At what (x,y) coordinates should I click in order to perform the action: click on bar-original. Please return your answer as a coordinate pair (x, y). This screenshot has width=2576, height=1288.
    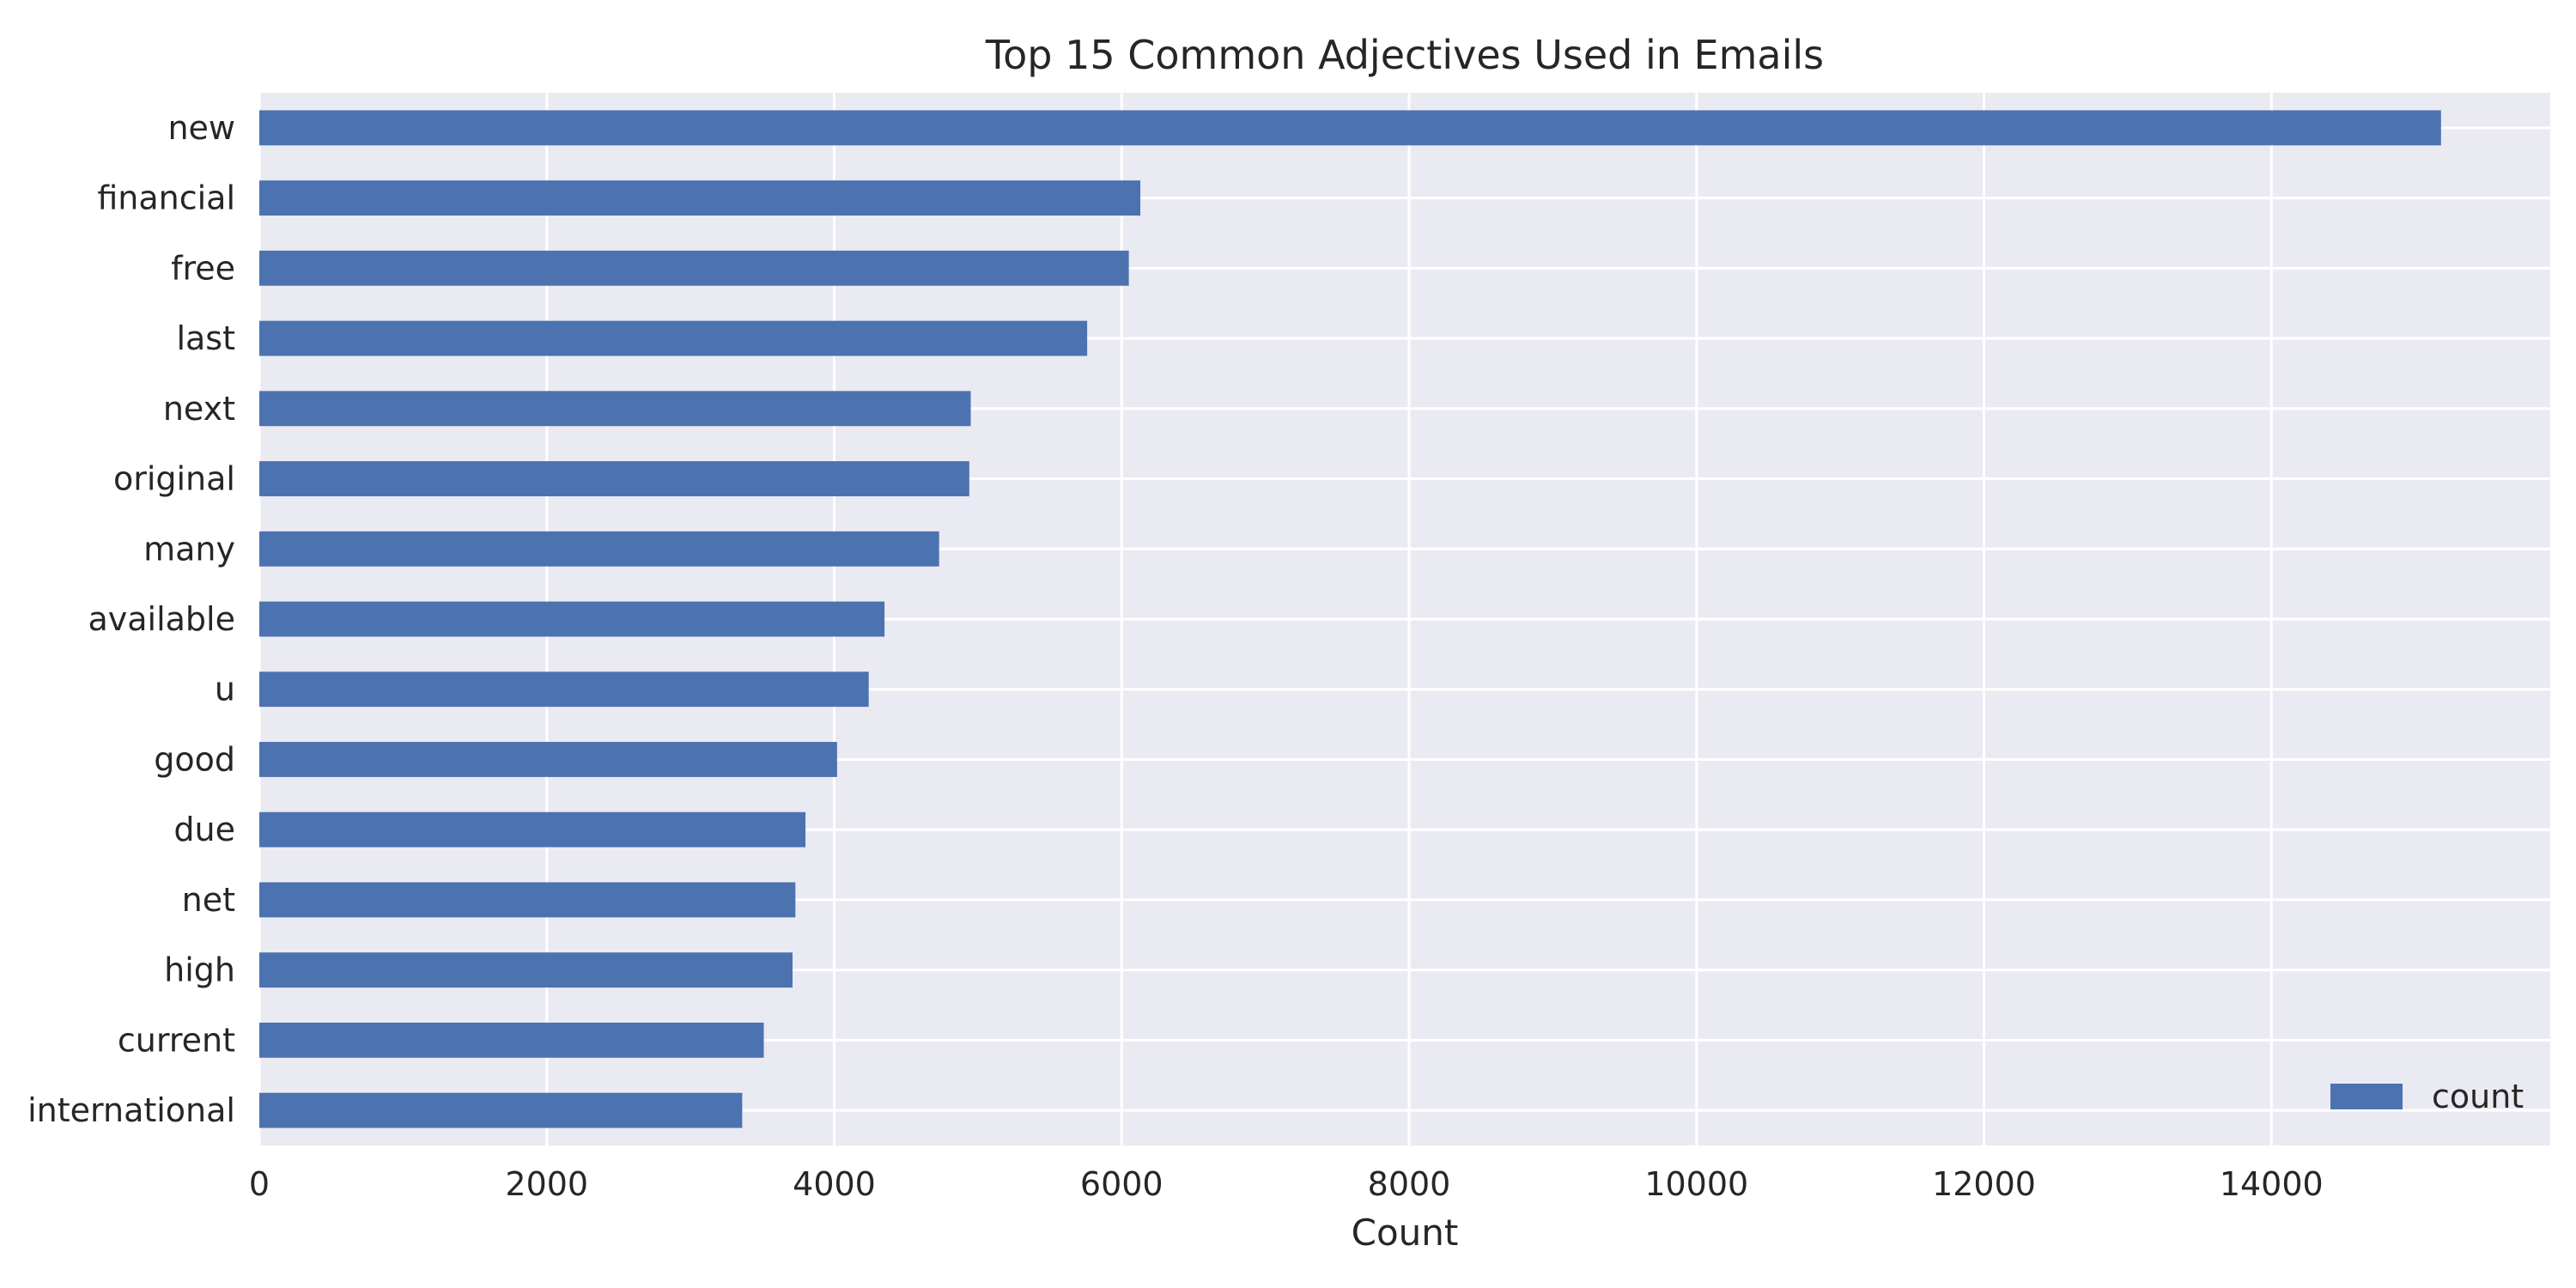
    Looking at the image, I should click on (614, 479).